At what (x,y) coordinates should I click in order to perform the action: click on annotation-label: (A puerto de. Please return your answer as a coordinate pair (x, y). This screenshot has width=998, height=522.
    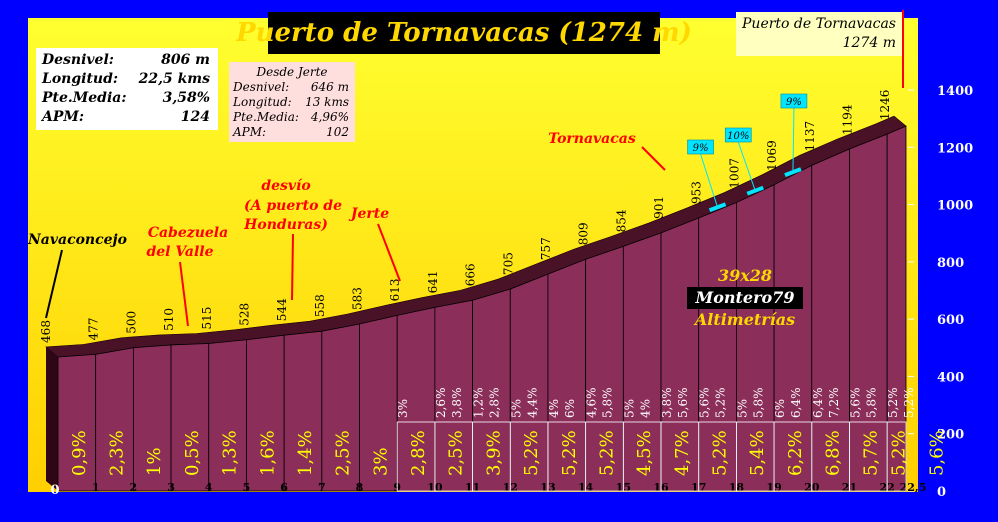
    Looking at the image, I should click on (293, 206).